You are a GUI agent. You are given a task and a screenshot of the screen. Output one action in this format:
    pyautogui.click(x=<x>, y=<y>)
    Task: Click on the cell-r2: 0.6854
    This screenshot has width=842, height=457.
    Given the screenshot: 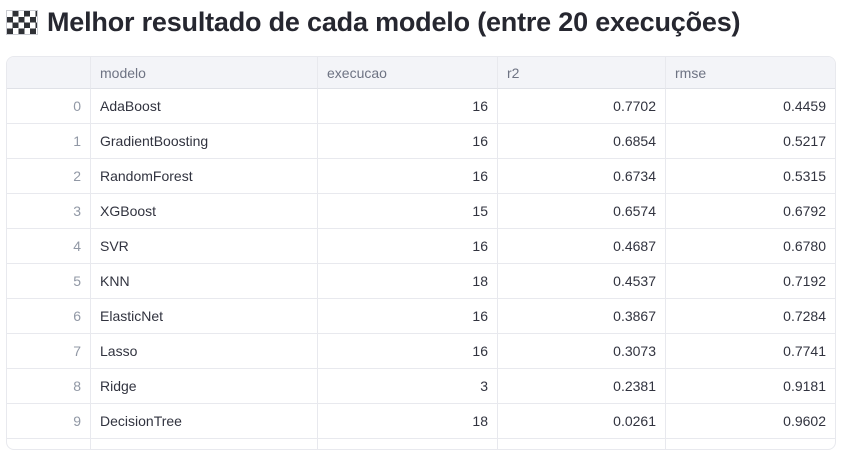 What is the action you would take?
    pyautogui.click(x=582, y=141)
    